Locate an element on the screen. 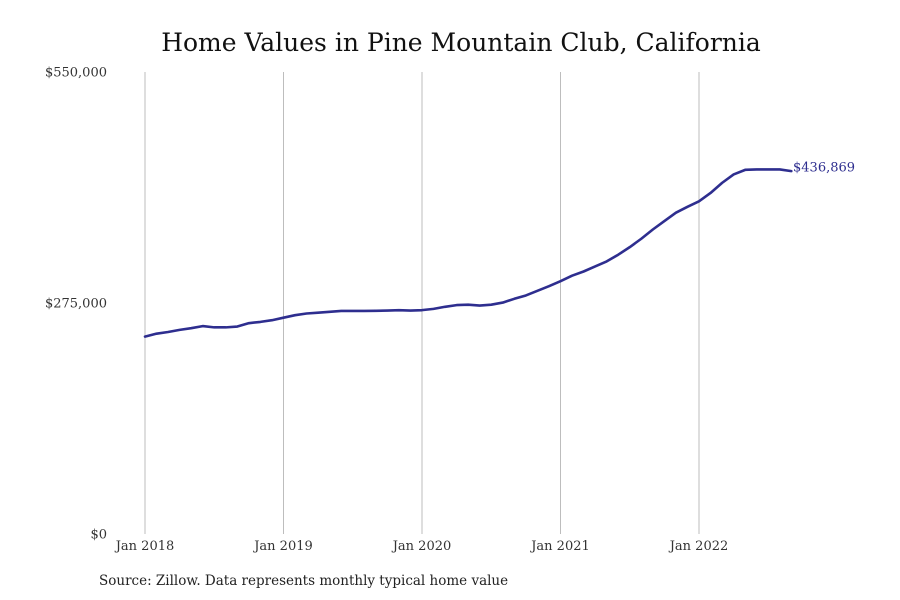 Image resolution: width=900 pixels, height=600 pixels. x-axis-labels: Jan 2018 Jan 2019 Jan 2020 Jan 2021 Jan 2022 is located at coordinates (421, 546).